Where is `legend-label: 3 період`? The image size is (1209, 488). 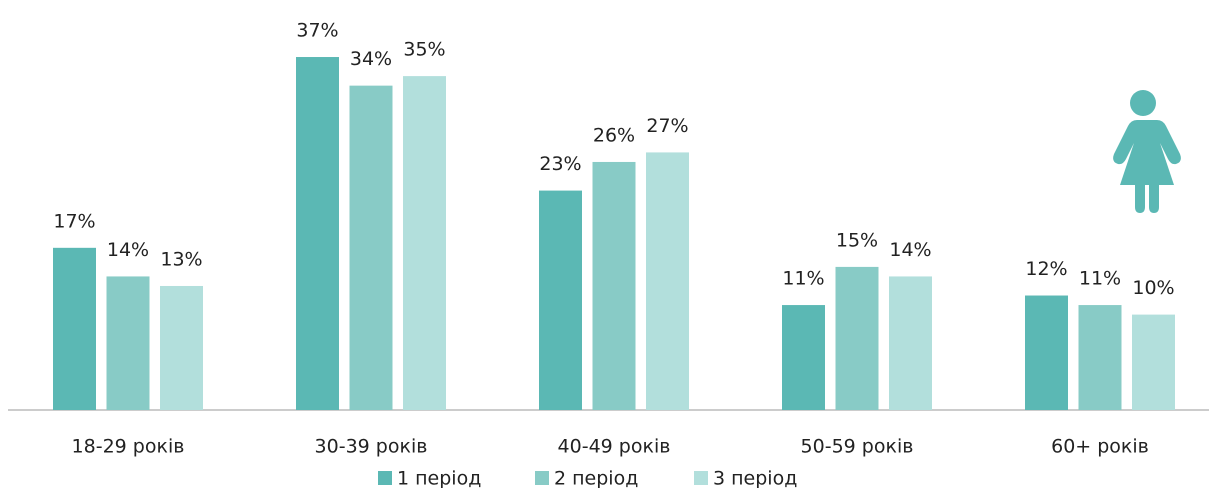 legend-label: 3 період is located at coordinates (755, 478).